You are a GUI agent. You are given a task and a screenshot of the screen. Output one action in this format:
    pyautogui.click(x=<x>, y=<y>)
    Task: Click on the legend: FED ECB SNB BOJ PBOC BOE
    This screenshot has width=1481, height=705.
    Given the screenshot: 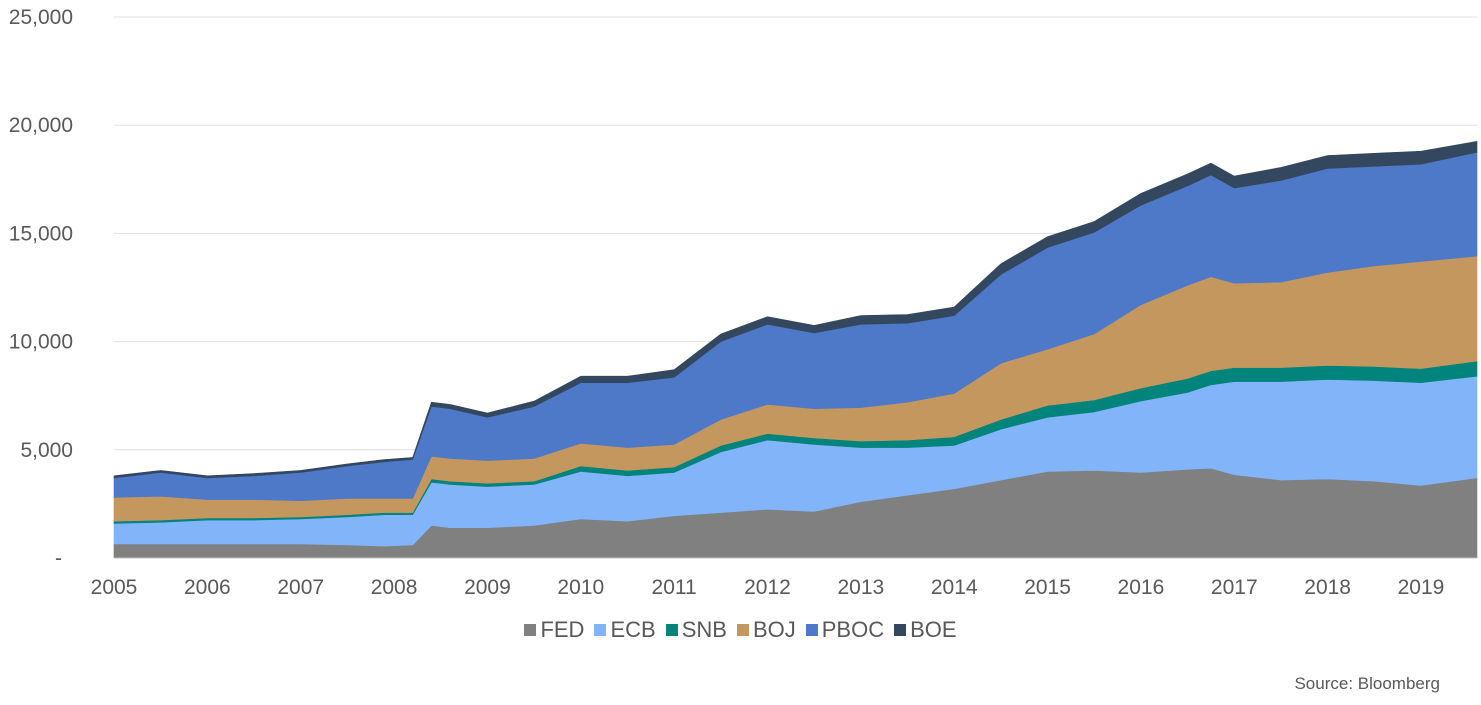 What is the action you would take?
    pyautogui.click(x=740, y=630)
    